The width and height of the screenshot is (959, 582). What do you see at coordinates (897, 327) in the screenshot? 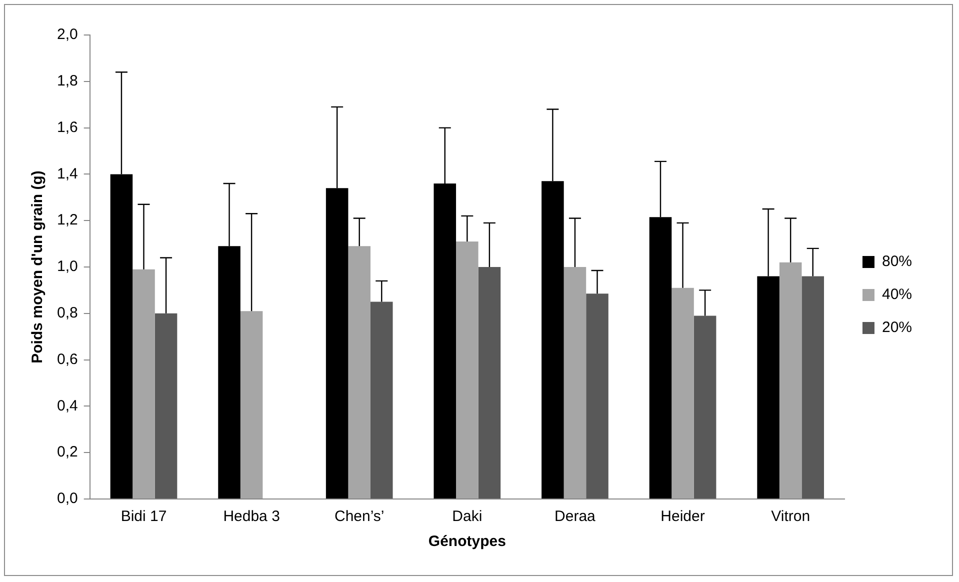
I see `legend-label: 20%` at bounding box center [897, 327].